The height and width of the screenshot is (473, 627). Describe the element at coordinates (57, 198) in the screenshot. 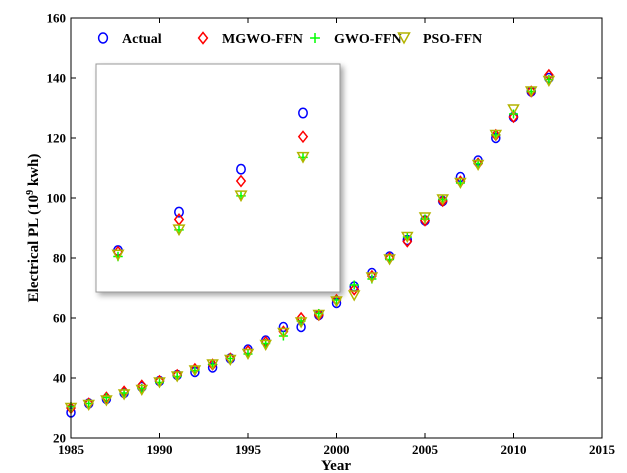

I see `y-tick-label: 100` at that location.